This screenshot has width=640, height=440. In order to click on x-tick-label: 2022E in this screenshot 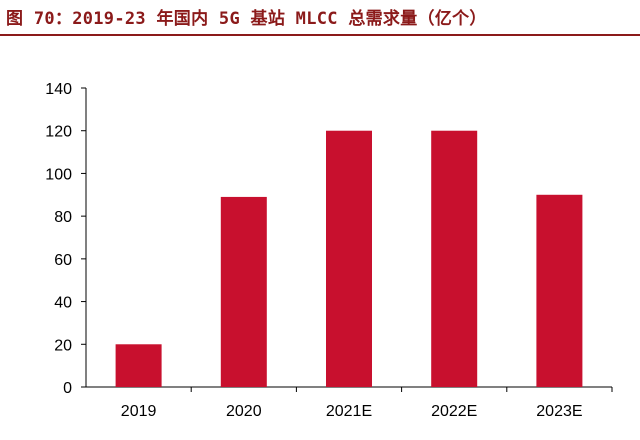, I will do `click(454, 411)`.